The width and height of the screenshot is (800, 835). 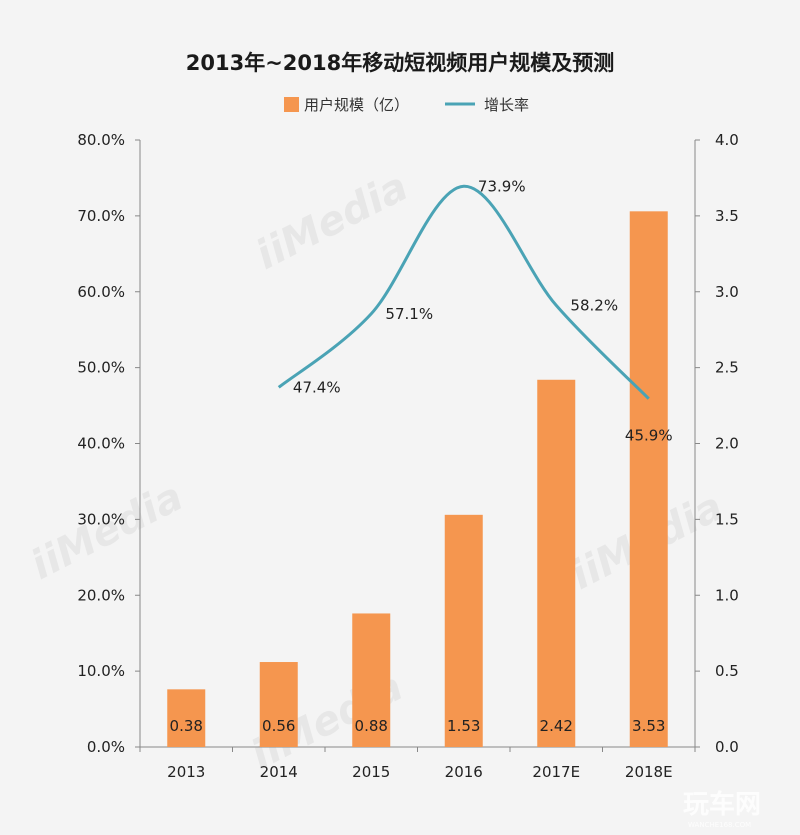 I want to click on right-tick-label: 2.5, so click(x=727, y=368).